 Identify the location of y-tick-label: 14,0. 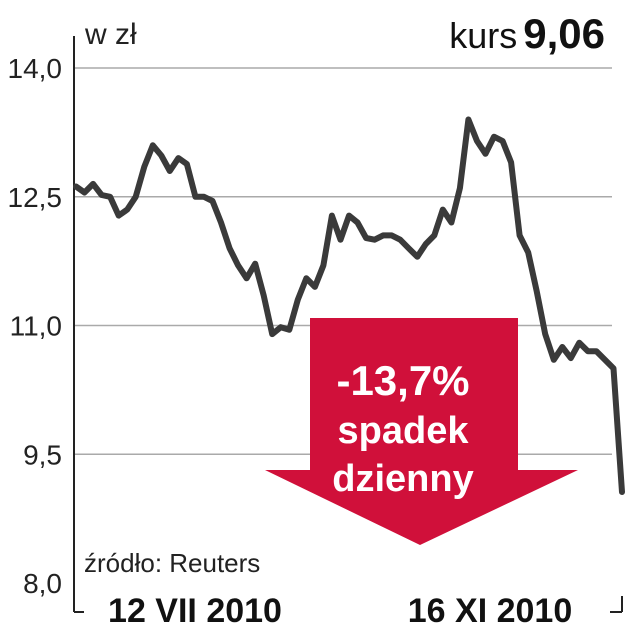
(35, 68).